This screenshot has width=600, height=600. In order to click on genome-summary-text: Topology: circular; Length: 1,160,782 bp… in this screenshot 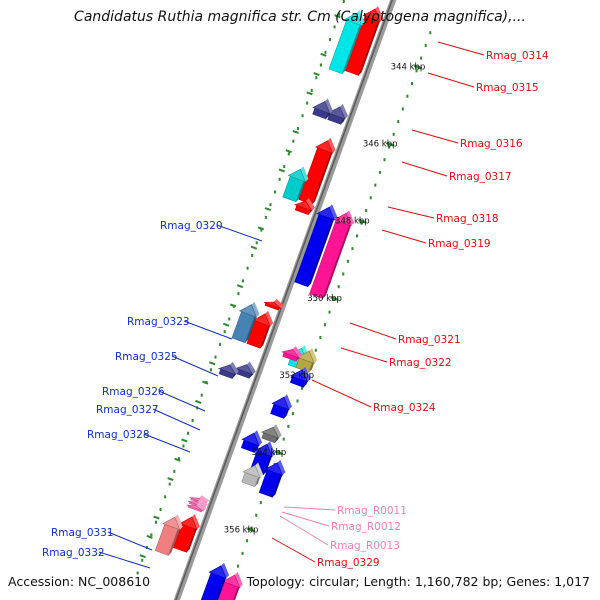, I will do `click(418, 581)`.